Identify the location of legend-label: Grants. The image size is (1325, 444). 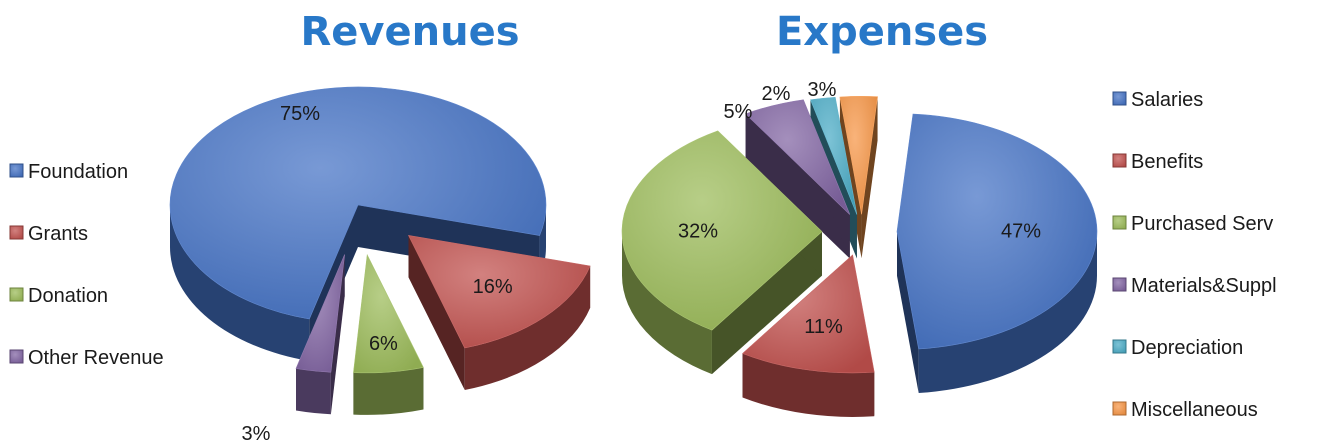
(58, 234).